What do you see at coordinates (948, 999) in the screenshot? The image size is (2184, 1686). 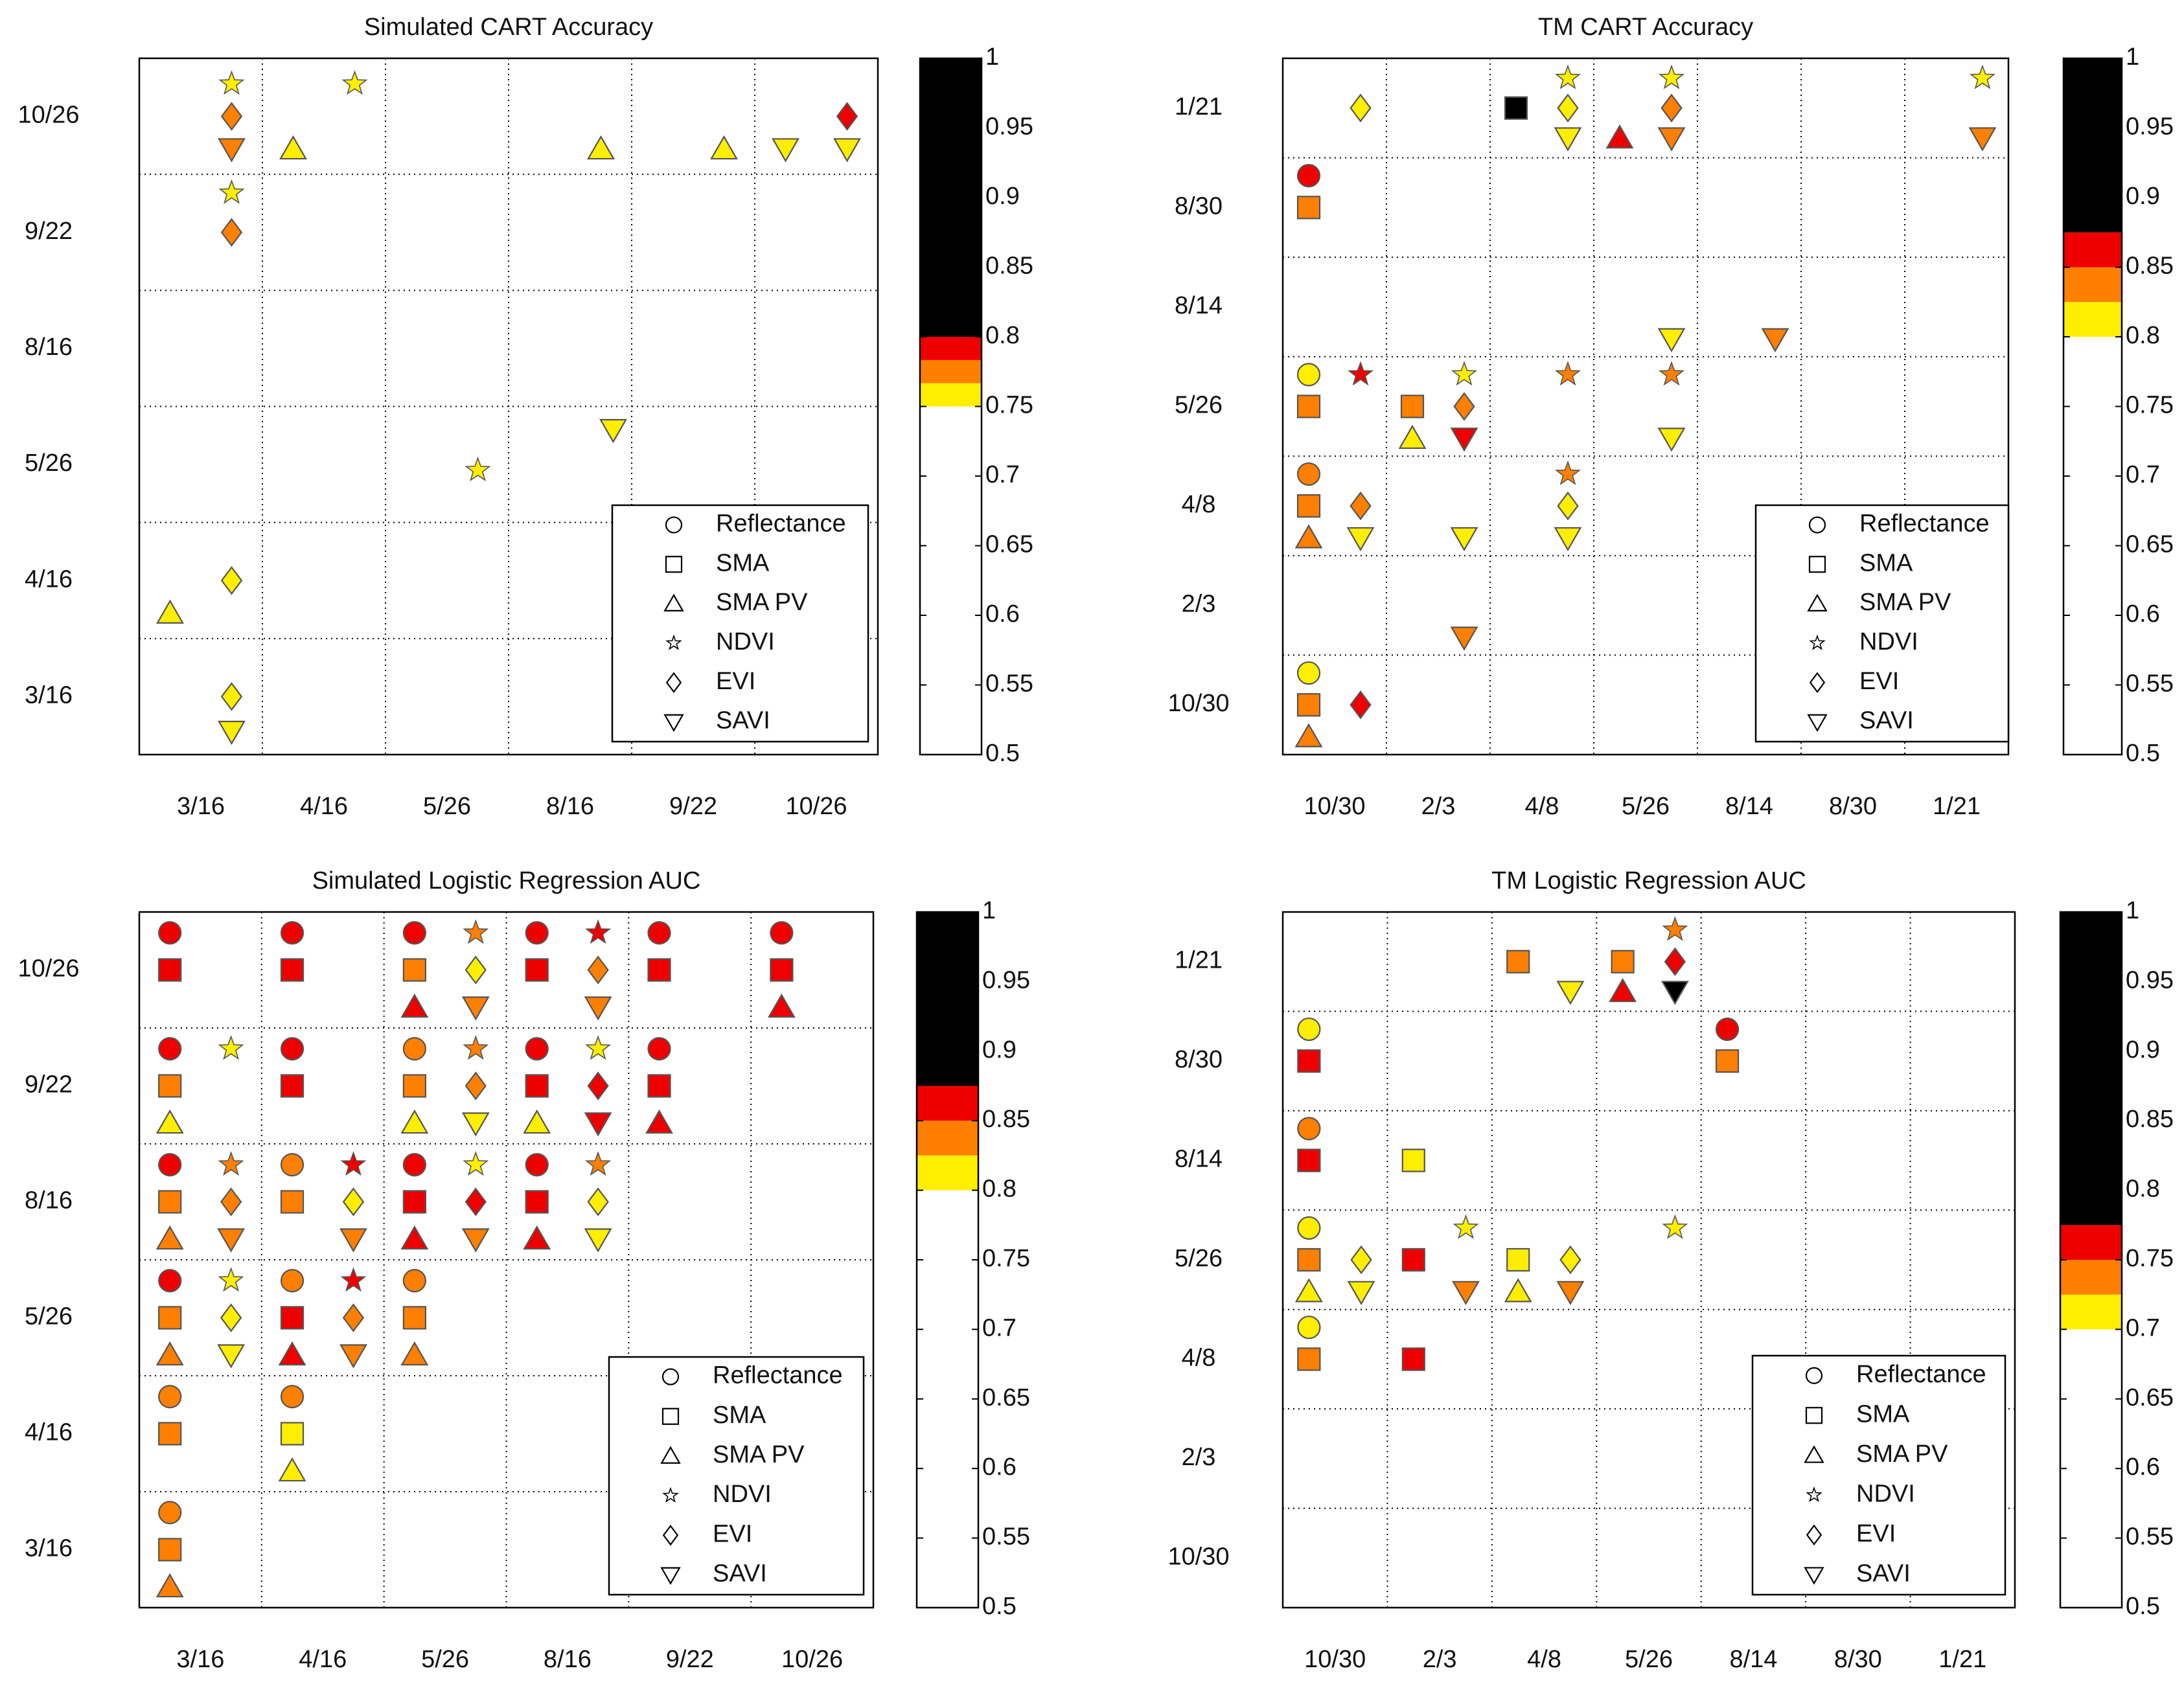 I see `colorbar-band-black` at bounding box center [948, 999].